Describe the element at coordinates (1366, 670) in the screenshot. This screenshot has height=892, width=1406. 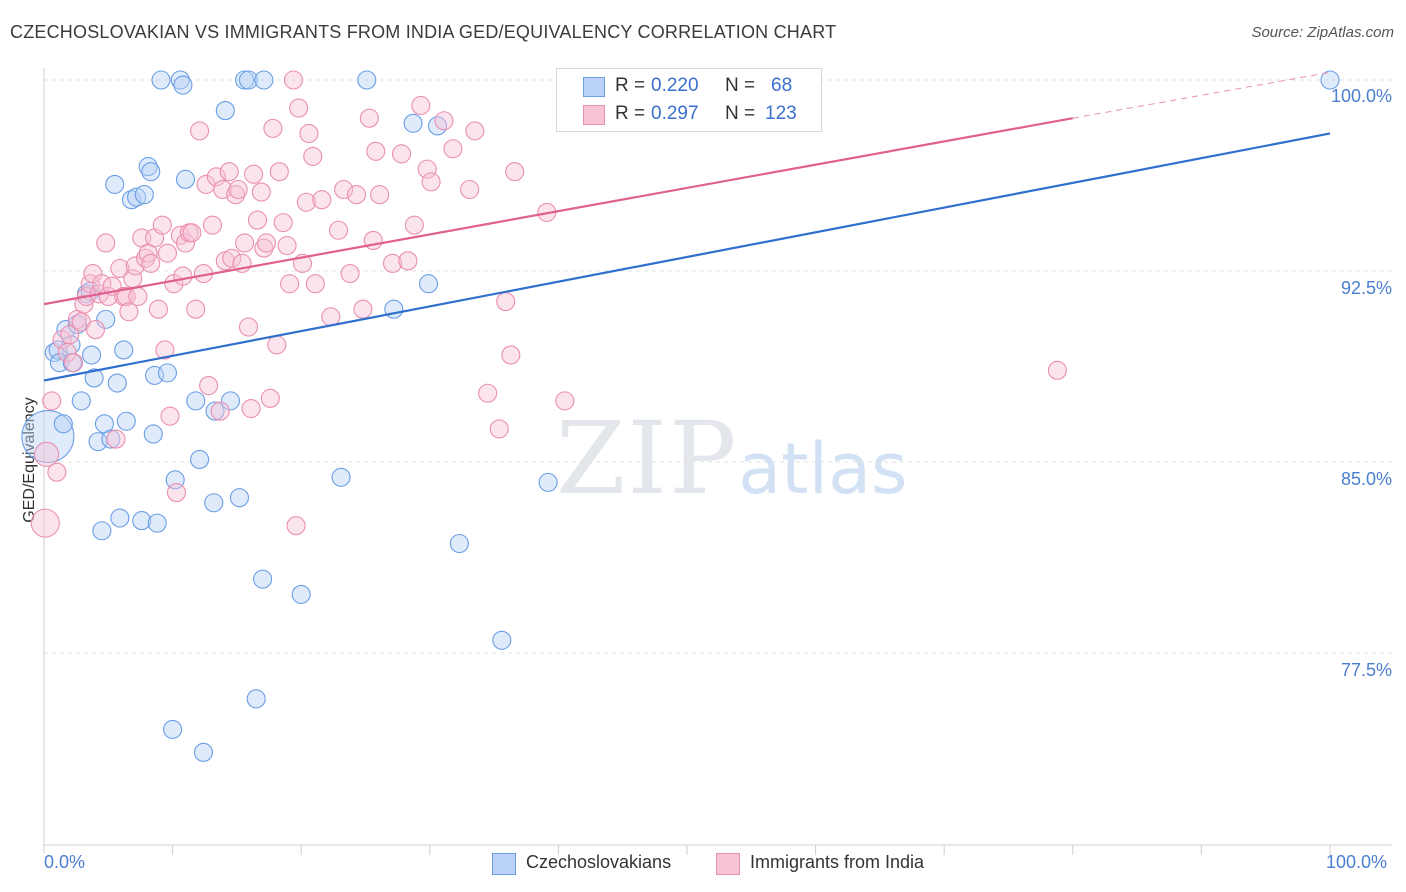
I see `y-tick-label: 77.5%` at that location.